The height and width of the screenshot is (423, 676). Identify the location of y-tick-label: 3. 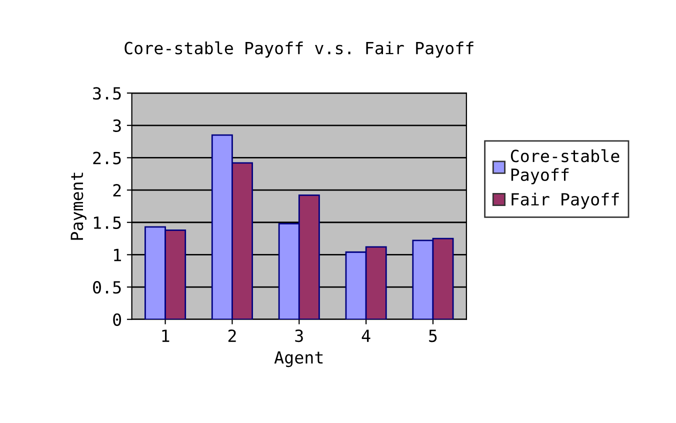
(117, 125).